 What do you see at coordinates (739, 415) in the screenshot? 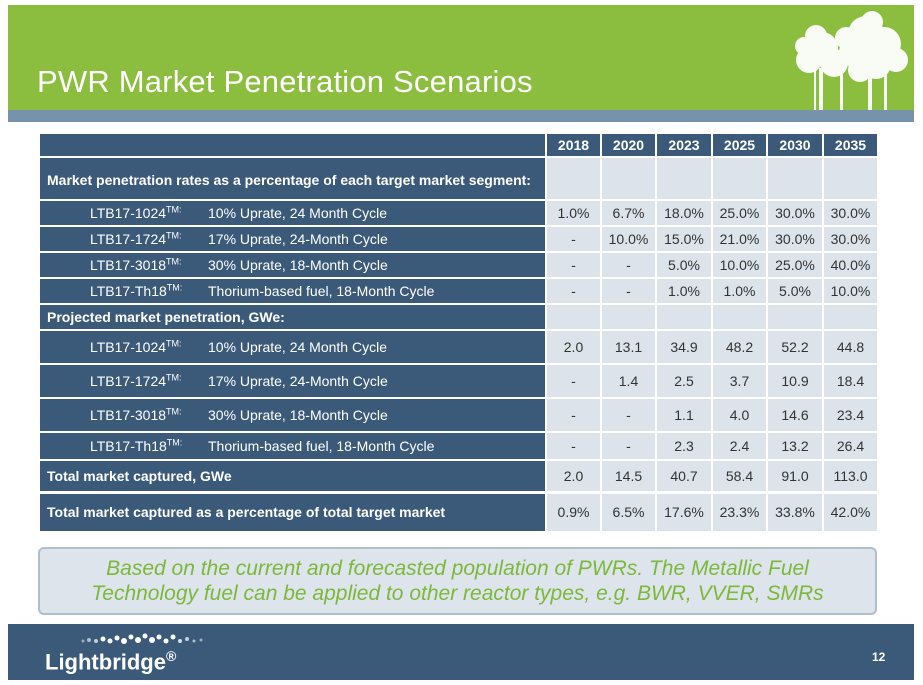
I see `table-cell: 4.0` at bounding box center [739, 415].